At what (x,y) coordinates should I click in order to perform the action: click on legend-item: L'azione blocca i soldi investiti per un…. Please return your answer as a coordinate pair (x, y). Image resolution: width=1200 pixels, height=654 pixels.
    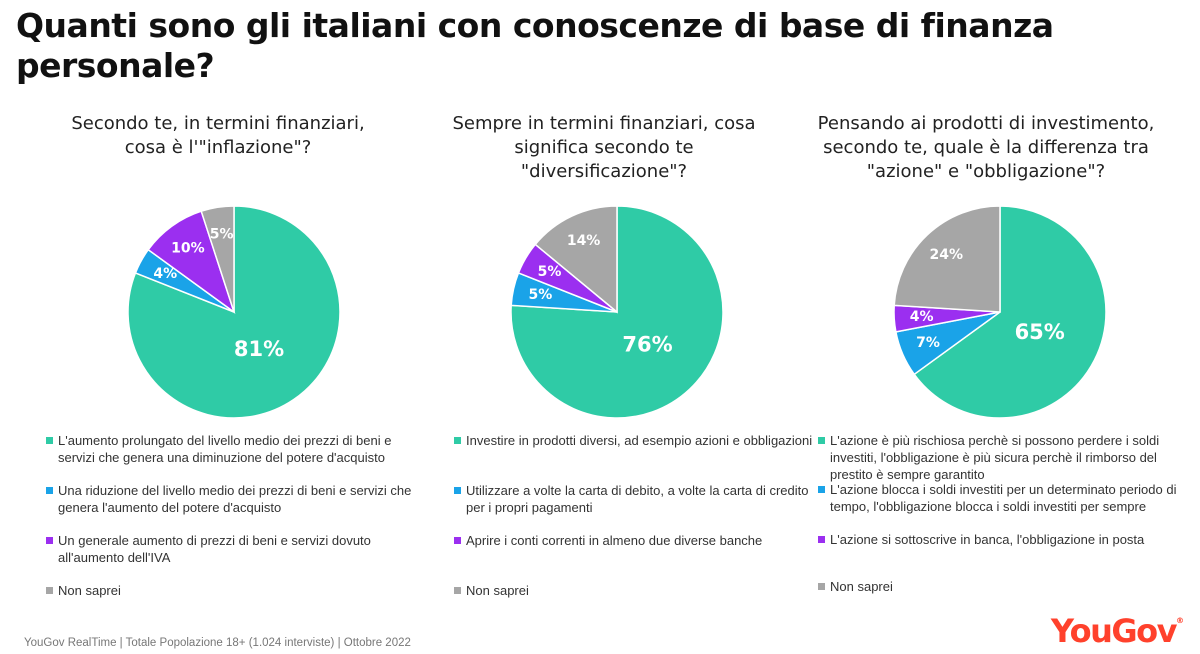
    Looking at the image, I should click on (1004, 498).